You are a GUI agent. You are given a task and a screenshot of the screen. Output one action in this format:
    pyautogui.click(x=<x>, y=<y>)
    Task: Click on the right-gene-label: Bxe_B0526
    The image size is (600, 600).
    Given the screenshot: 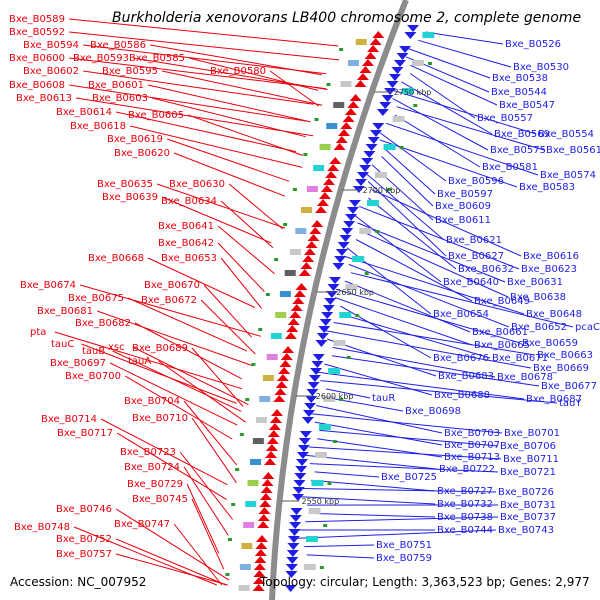 What is the action you would take?
    pyautogui.click(x=533, y=44)
    